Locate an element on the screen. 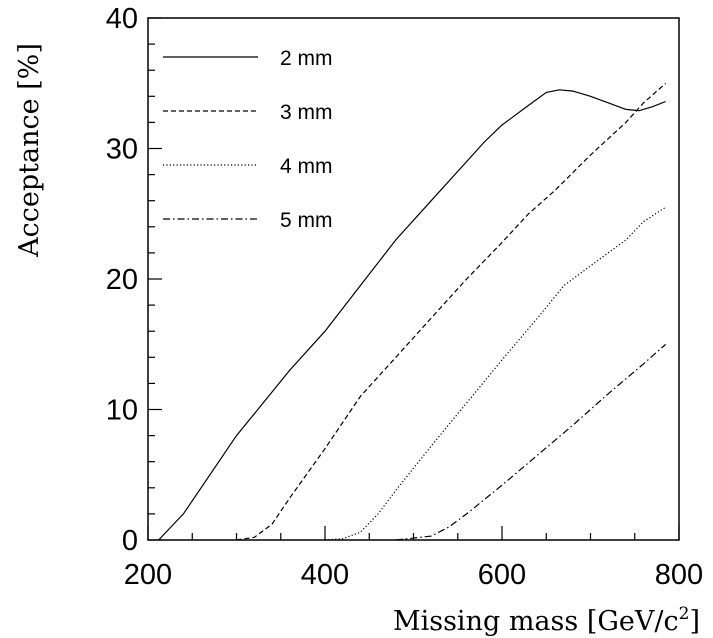 Image resolution: width=713 pixels, height=638 pixels. series-line-5mm is located at coordinates (531, 442).